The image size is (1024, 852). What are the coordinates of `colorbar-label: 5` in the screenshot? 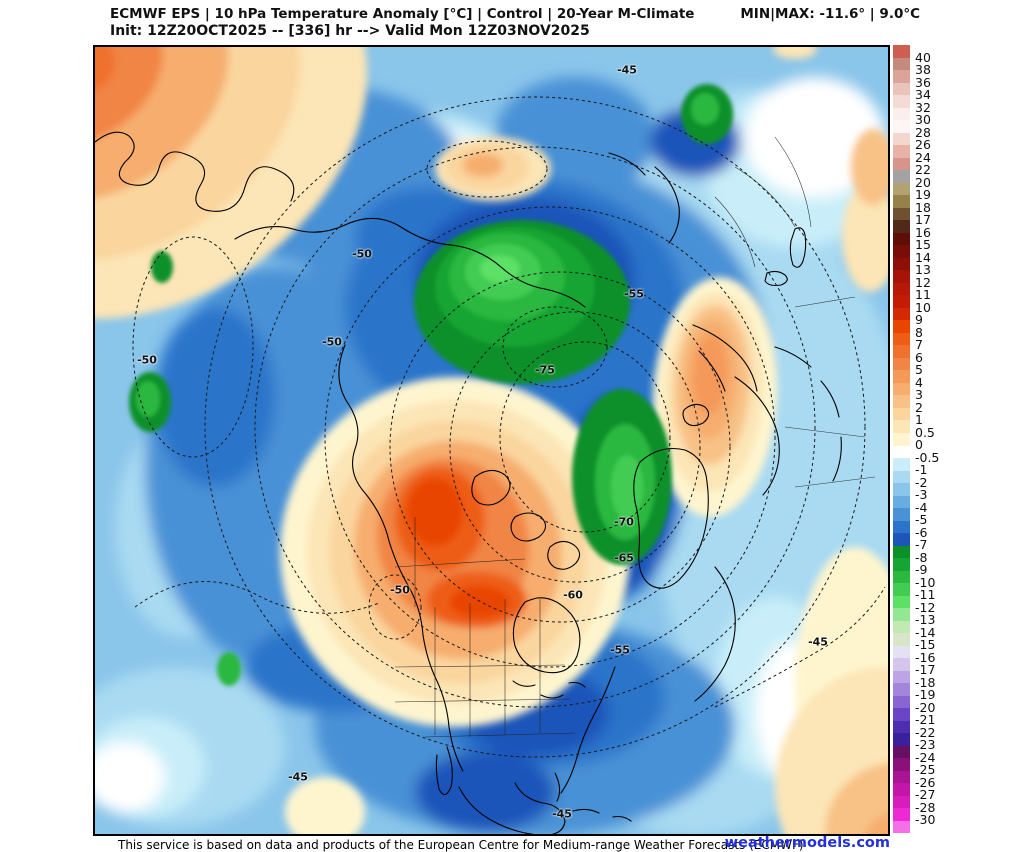 It's located at (919, 370).